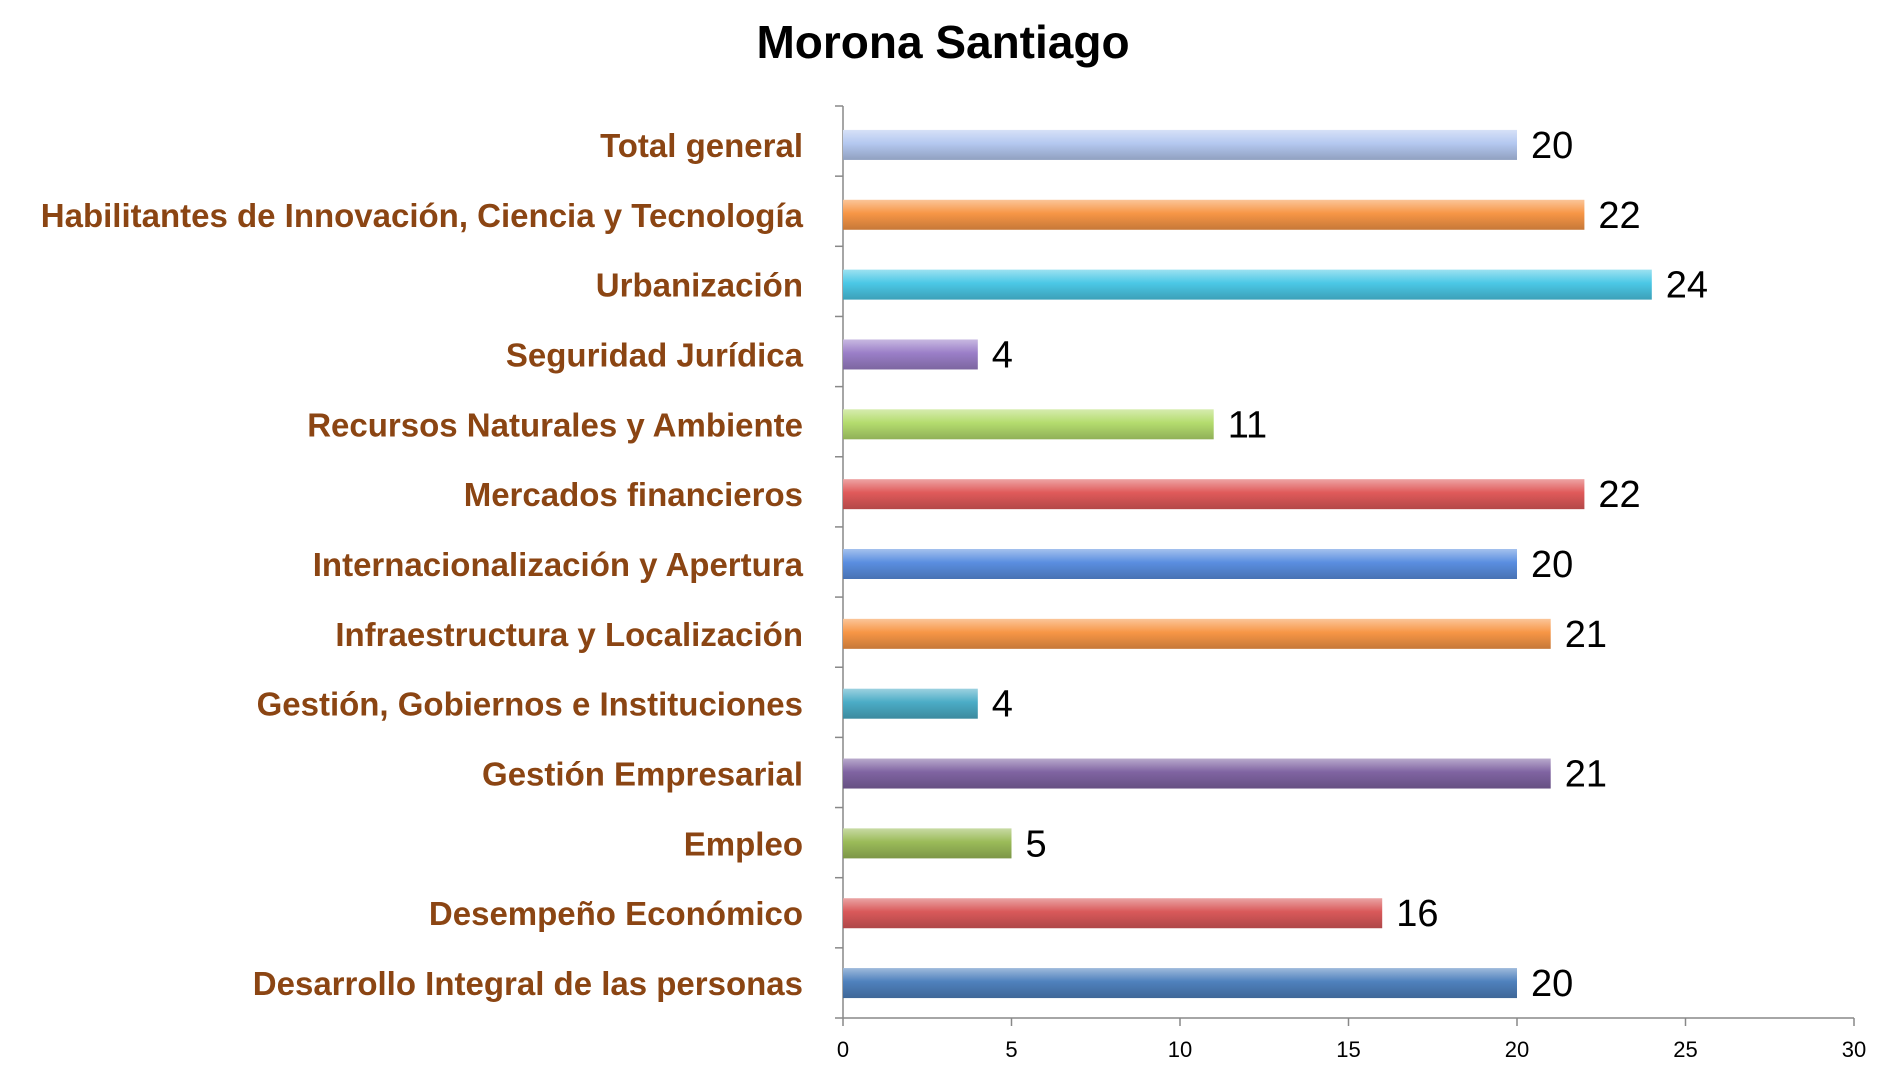 This screenshot has height=1080, width=1879. I want to click on x-tick-label: 5, so click(1011, 1049).